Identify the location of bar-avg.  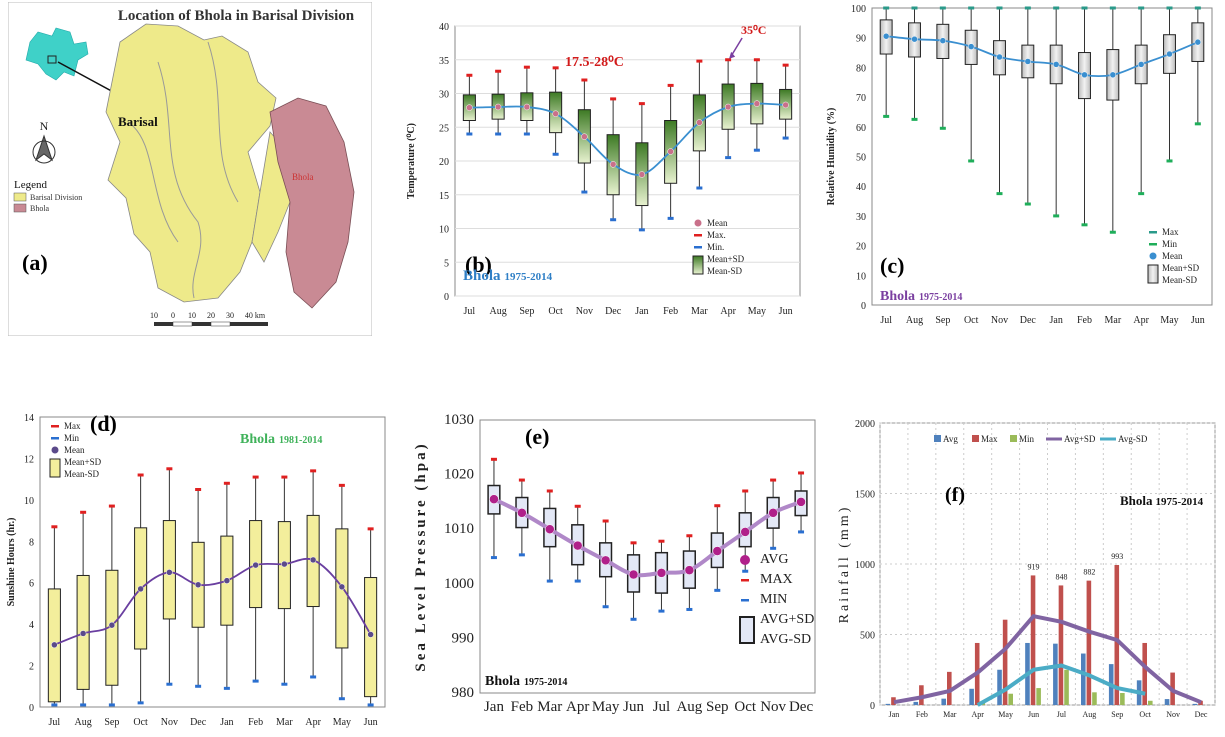
(1195, 704).